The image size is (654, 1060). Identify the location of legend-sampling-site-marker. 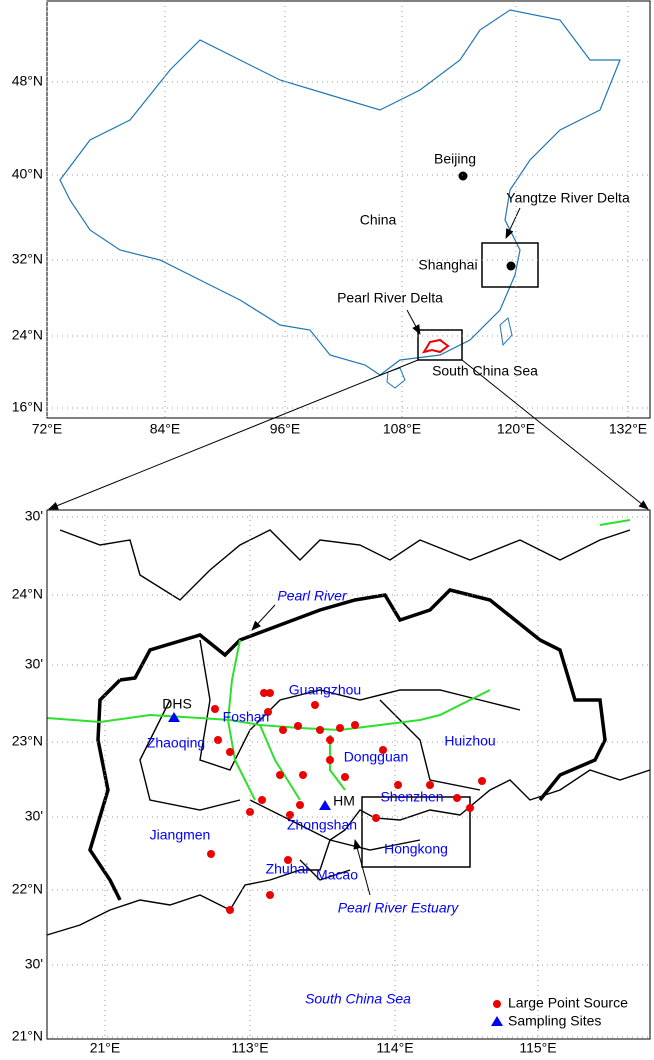
(497, 1021).